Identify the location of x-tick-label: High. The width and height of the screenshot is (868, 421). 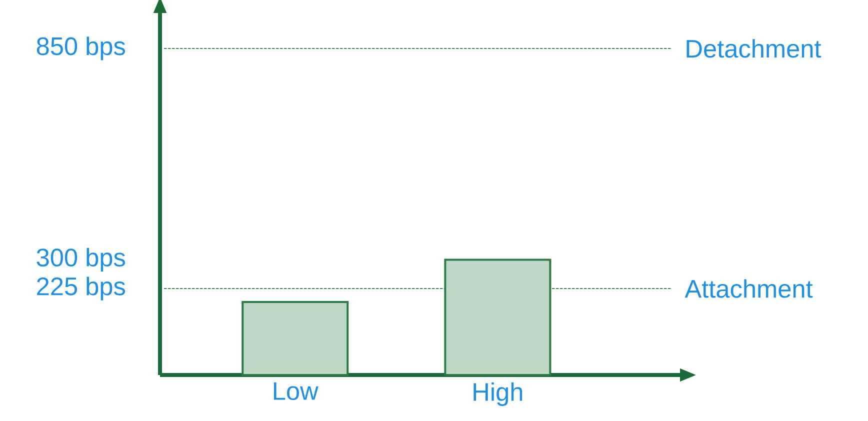
(498, 394).